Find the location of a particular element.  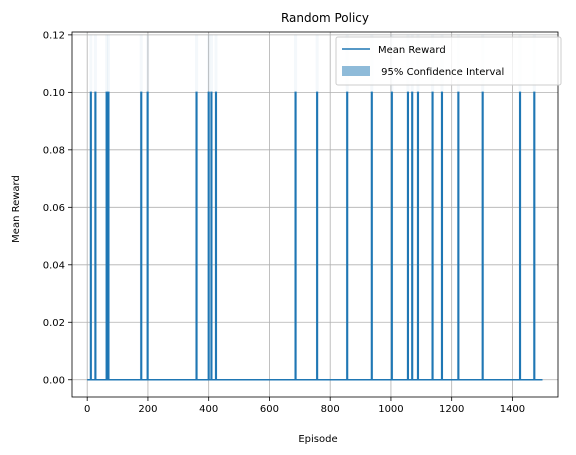

x-tick-label: 1200 is located at coordinates (451, 409).